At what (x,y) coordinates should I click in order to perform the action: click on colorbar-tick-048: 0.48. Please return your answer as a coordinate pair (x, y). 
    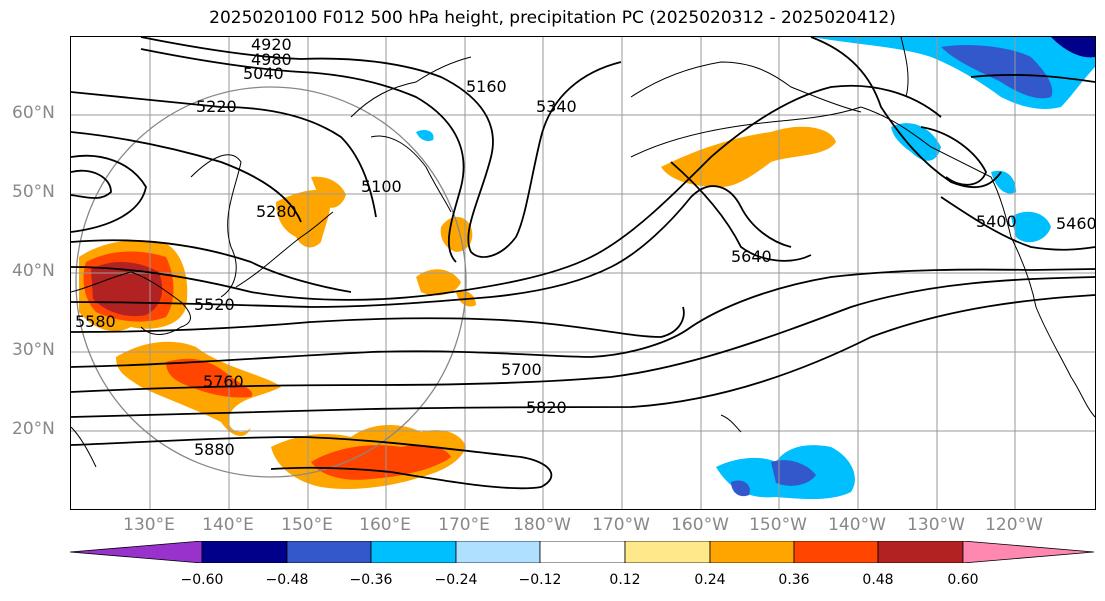
    Looking at the image, I should click on (878, 580).